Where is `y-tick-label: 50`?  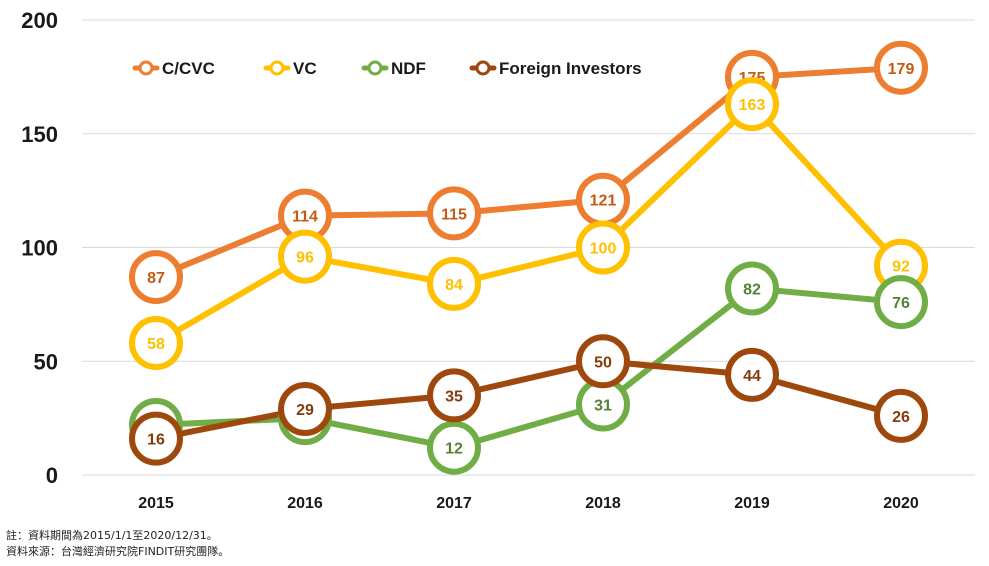
y-tick-label: 50 is located at coordinates (46, 361).